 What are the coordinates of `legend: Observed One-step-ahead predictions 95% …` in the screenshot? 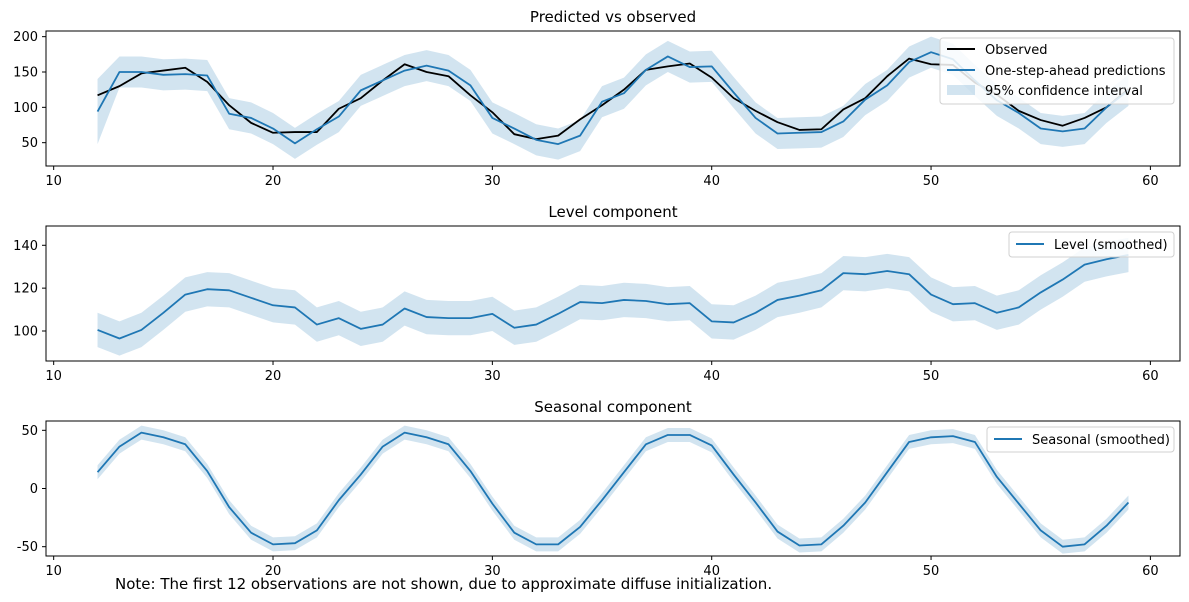 It's located at (1057, 71).